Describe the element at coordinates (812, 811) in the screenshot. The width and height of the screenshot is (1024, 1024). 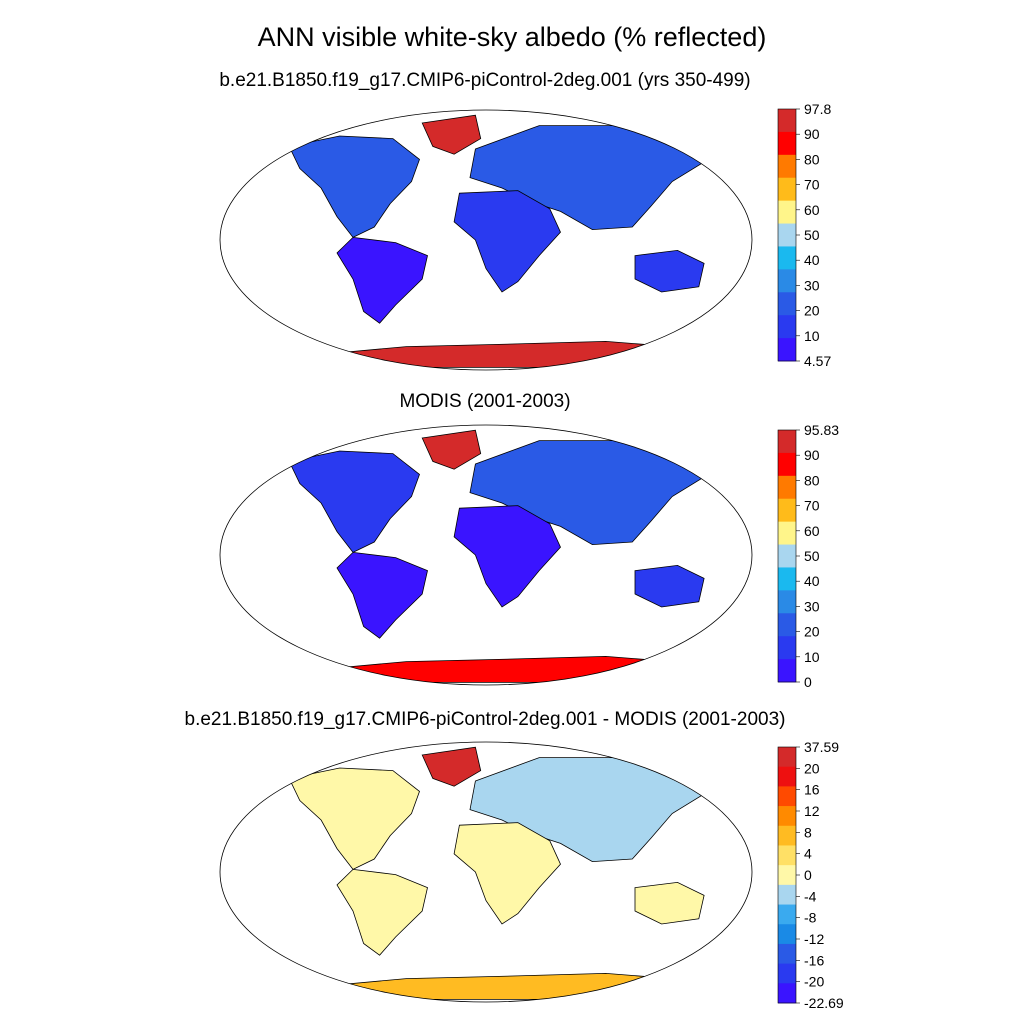
I see `colorbar-label: 12` at that location.